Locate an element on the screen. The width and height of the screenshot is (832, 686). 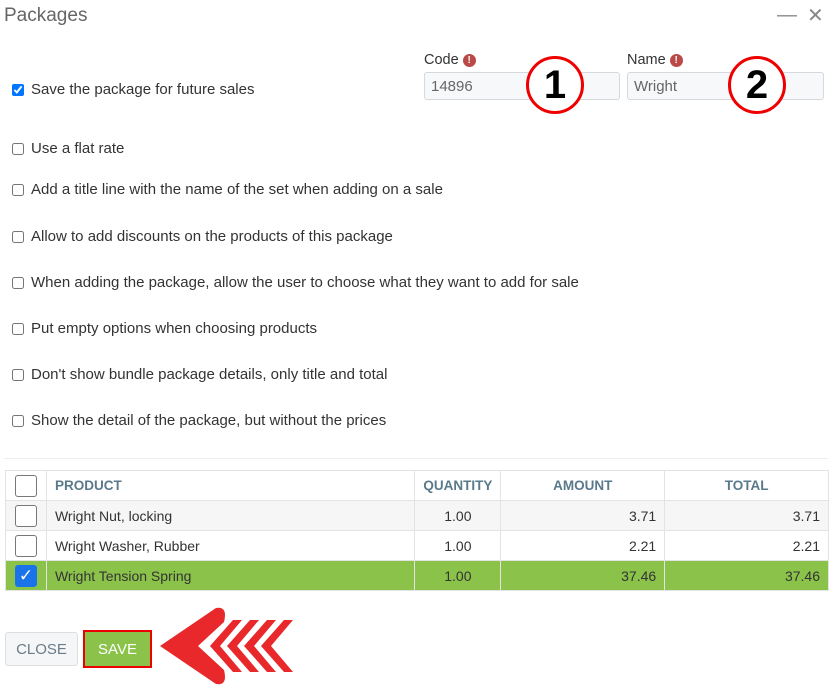
table-header: PRODUCT QUANTITY AMOUNT TOTAL is located at coordinates (417, 485).